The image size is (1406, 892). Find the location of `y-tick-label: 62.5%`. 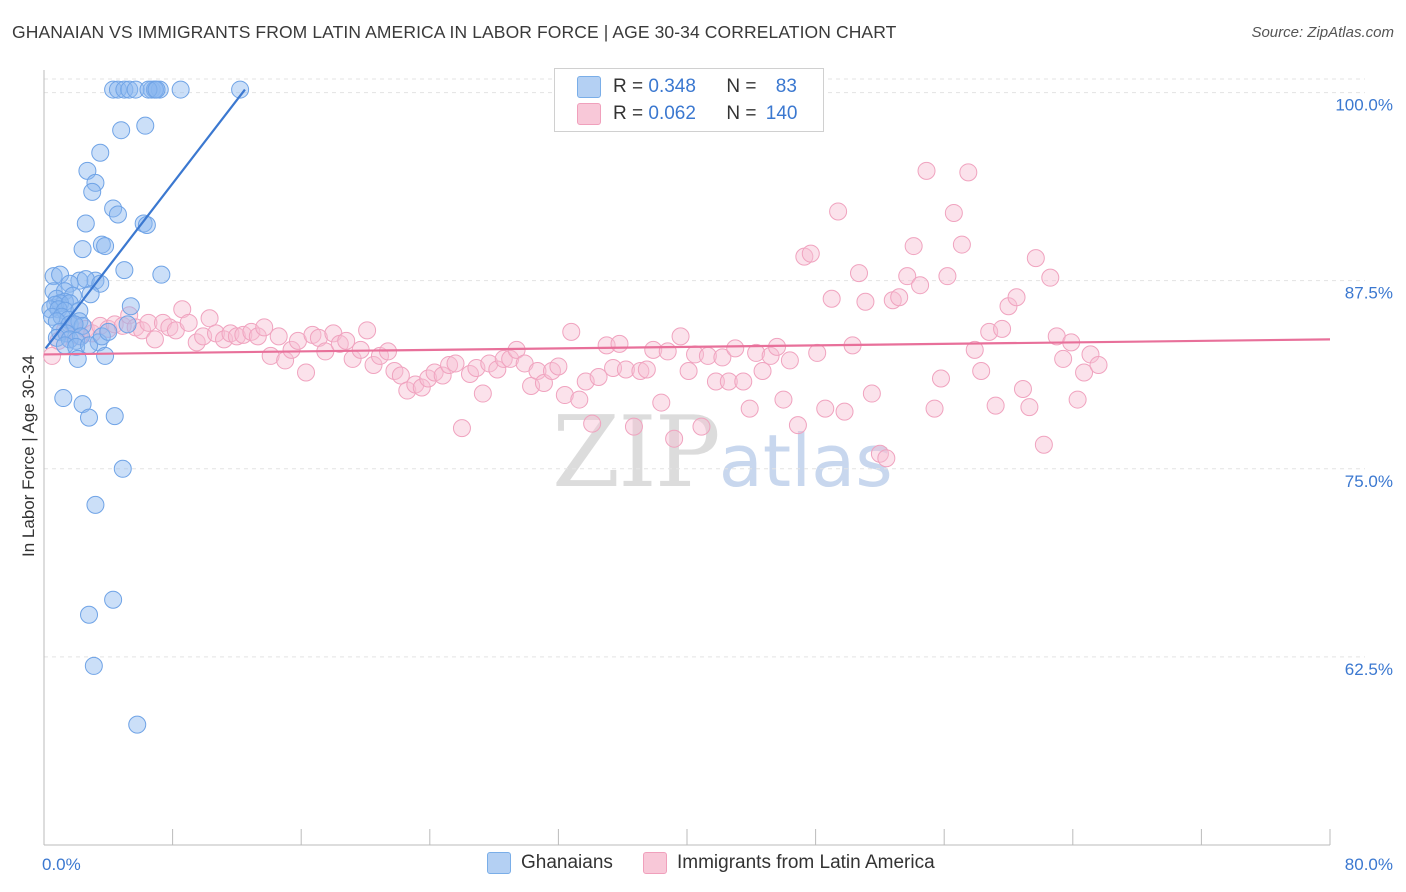

y-tick-label: 62.5% is located at coordinates (1369, 669).